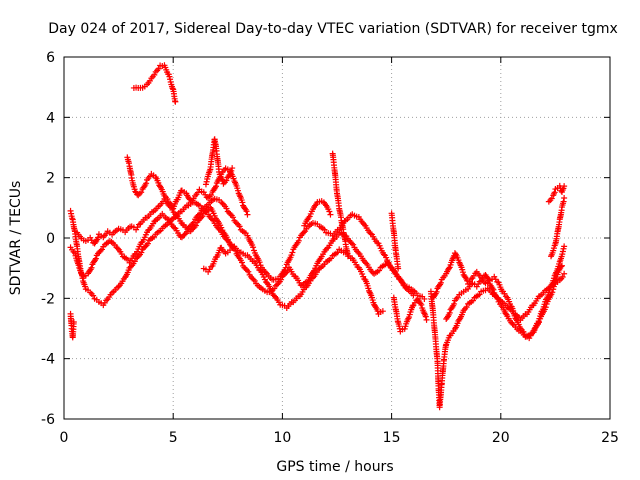 This screenshot has height=480, width=640. I want to click on y-axis-label: SDTVAR / TECUs, so click(16, 238).